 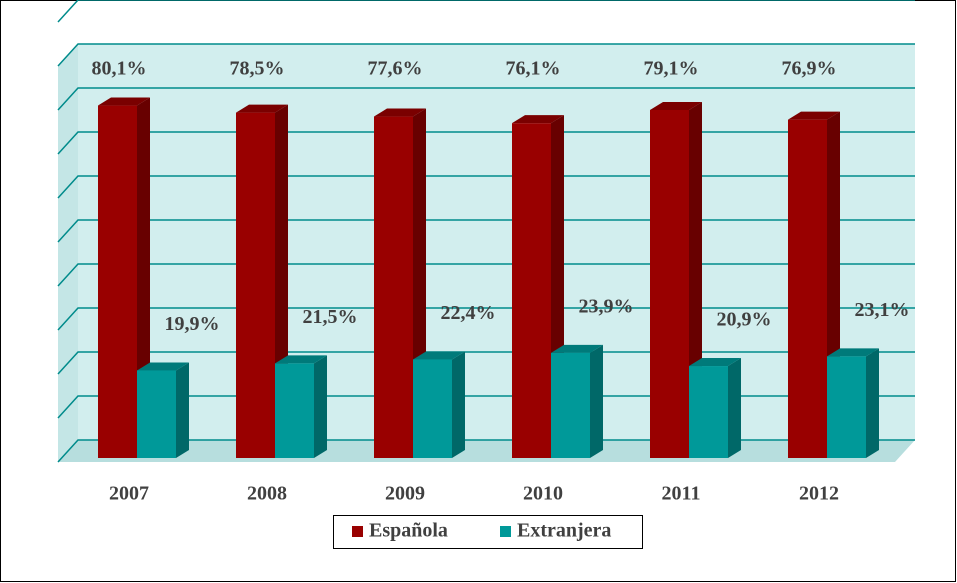 What do you see at coordinates (543, 494) in the screenshot?
I see `x-tick-label: 2010` at bounding box center [543, 494].